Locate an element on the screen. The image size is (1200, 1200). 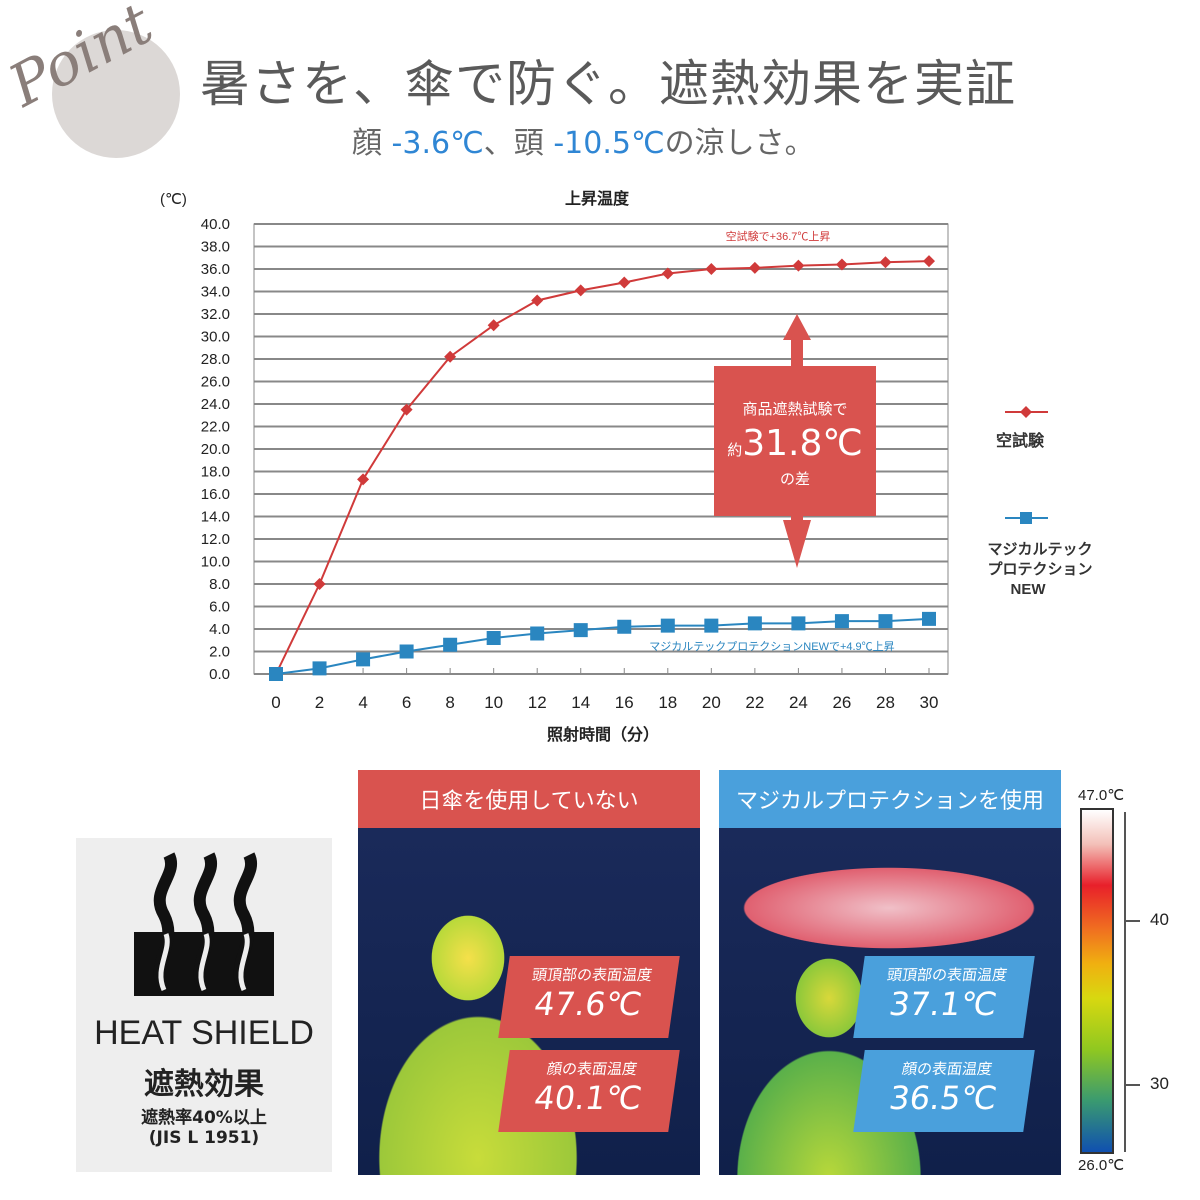
scale-max-label: 47.0℃ is located at coordinates (1101, 795).